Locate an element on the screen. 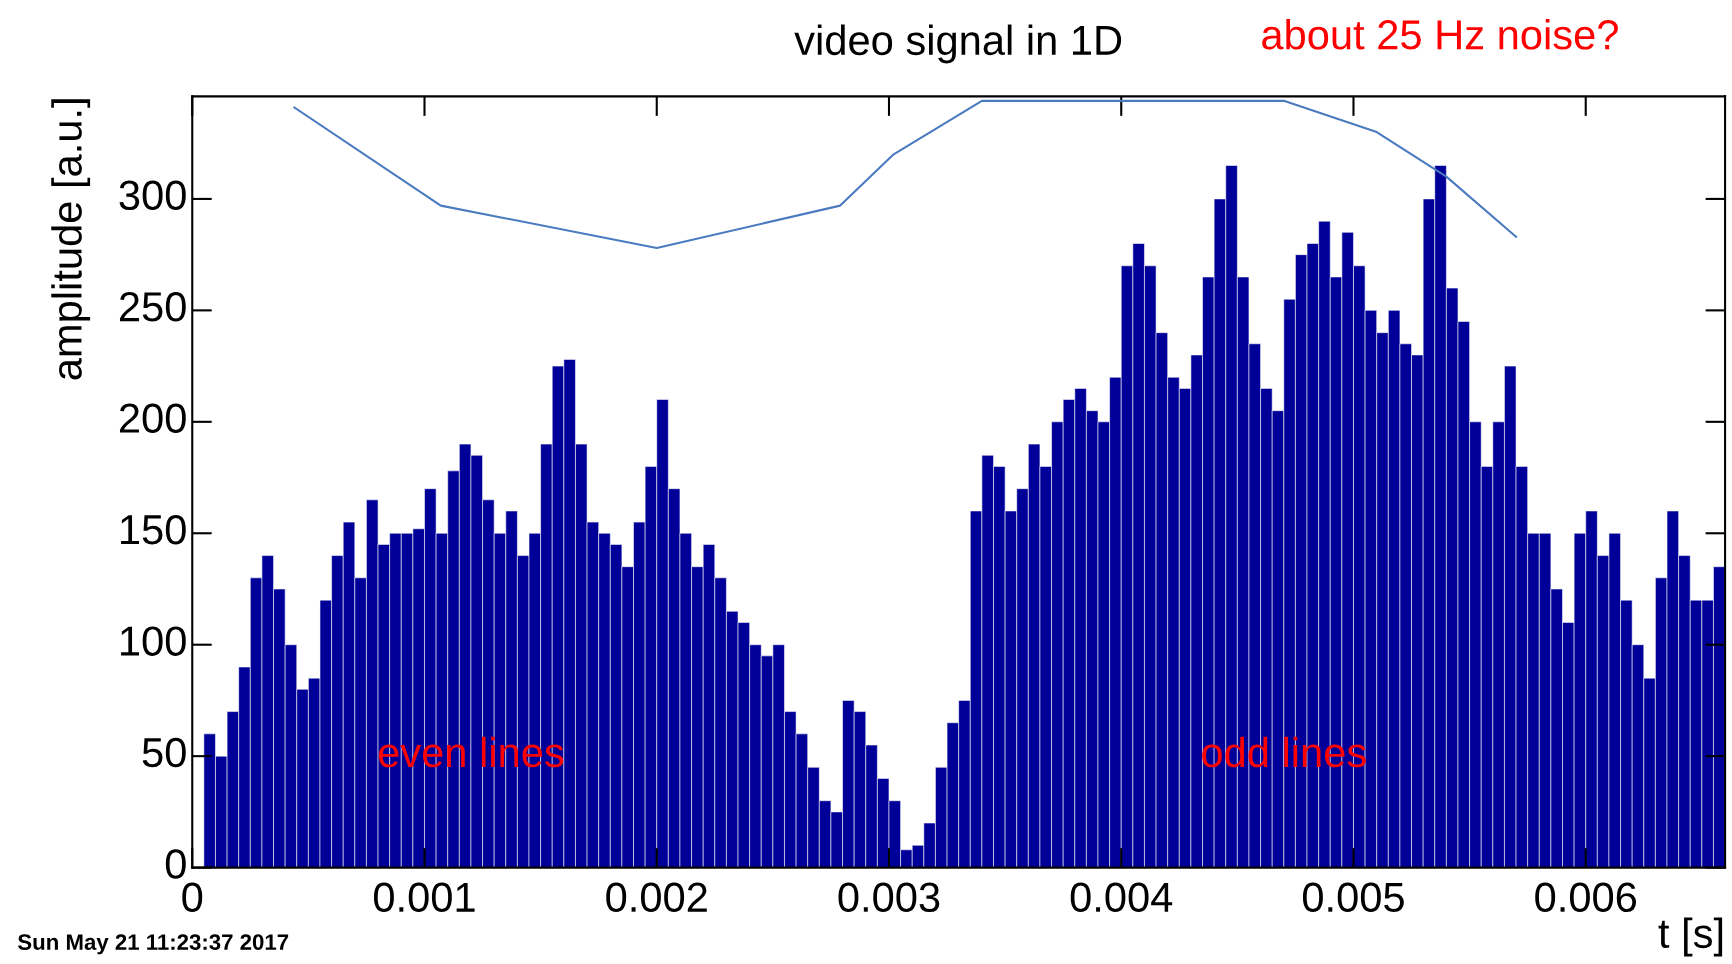 The width and height of the screenshot is (1732, 964). line-series is located at coordinates (905, 174).